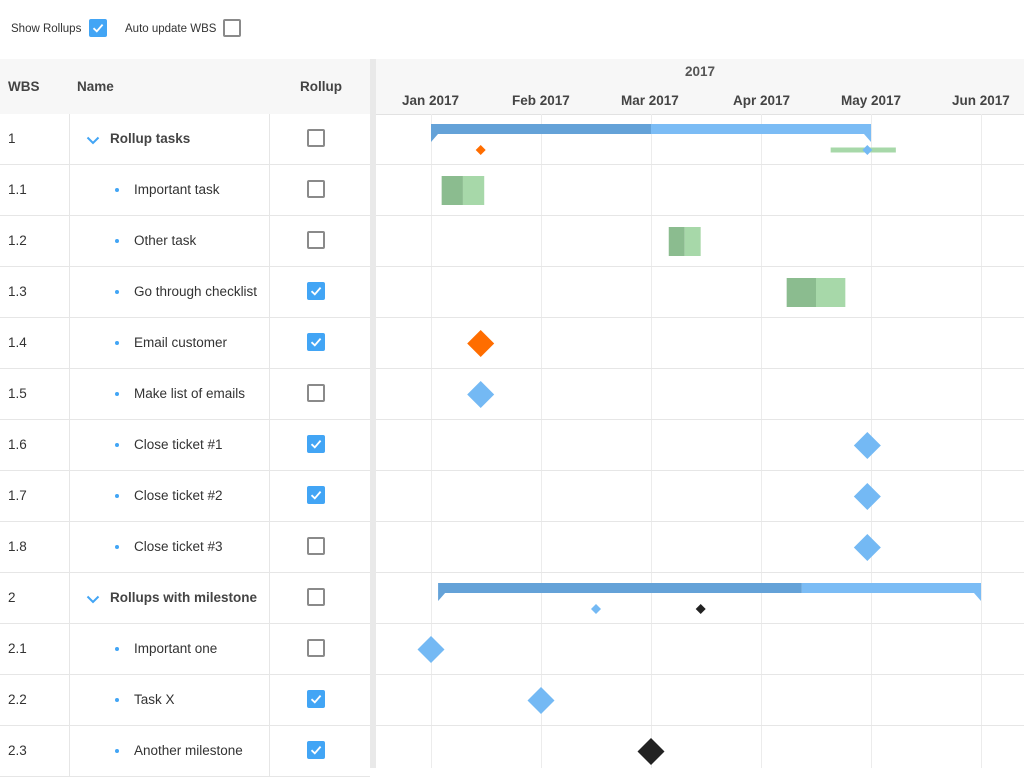  I want to click on table-row: 1.1 Important task, so click(185, 190).